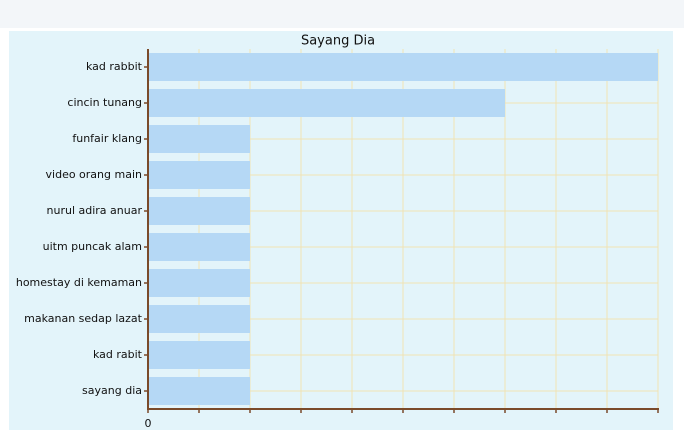  I want to click on y-tick-label: uitm puncak alam, so click(92, 246).